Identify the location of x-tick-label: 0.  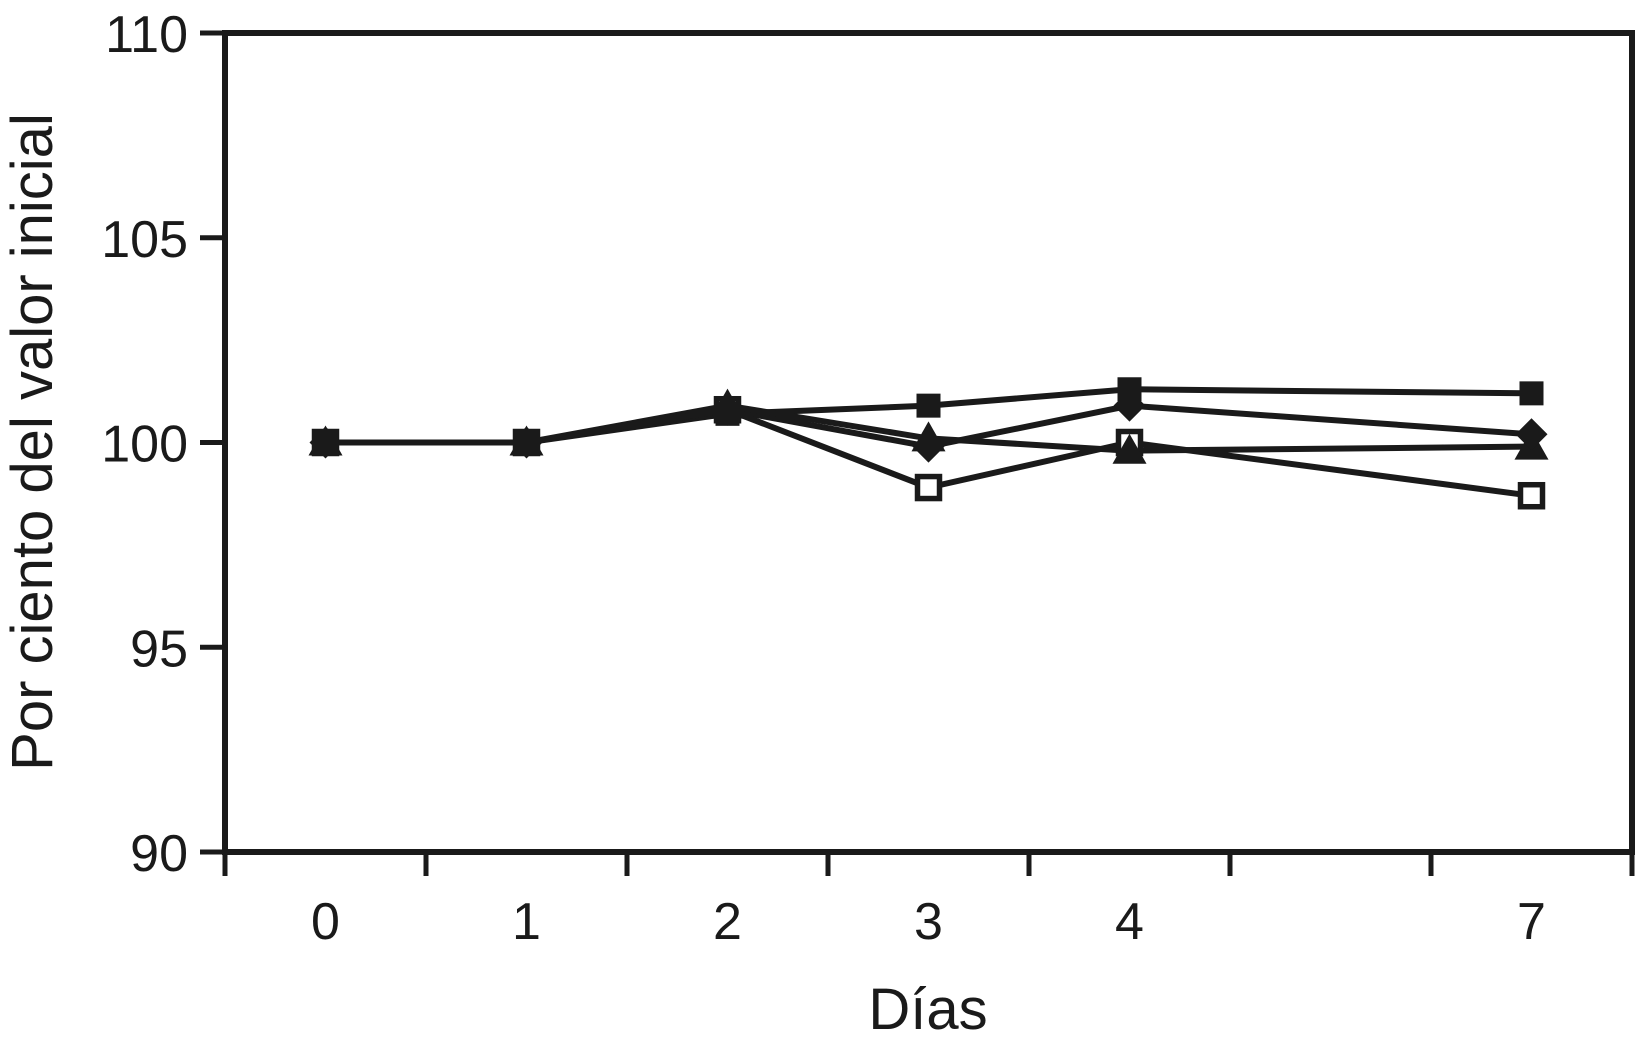
(325, 922).